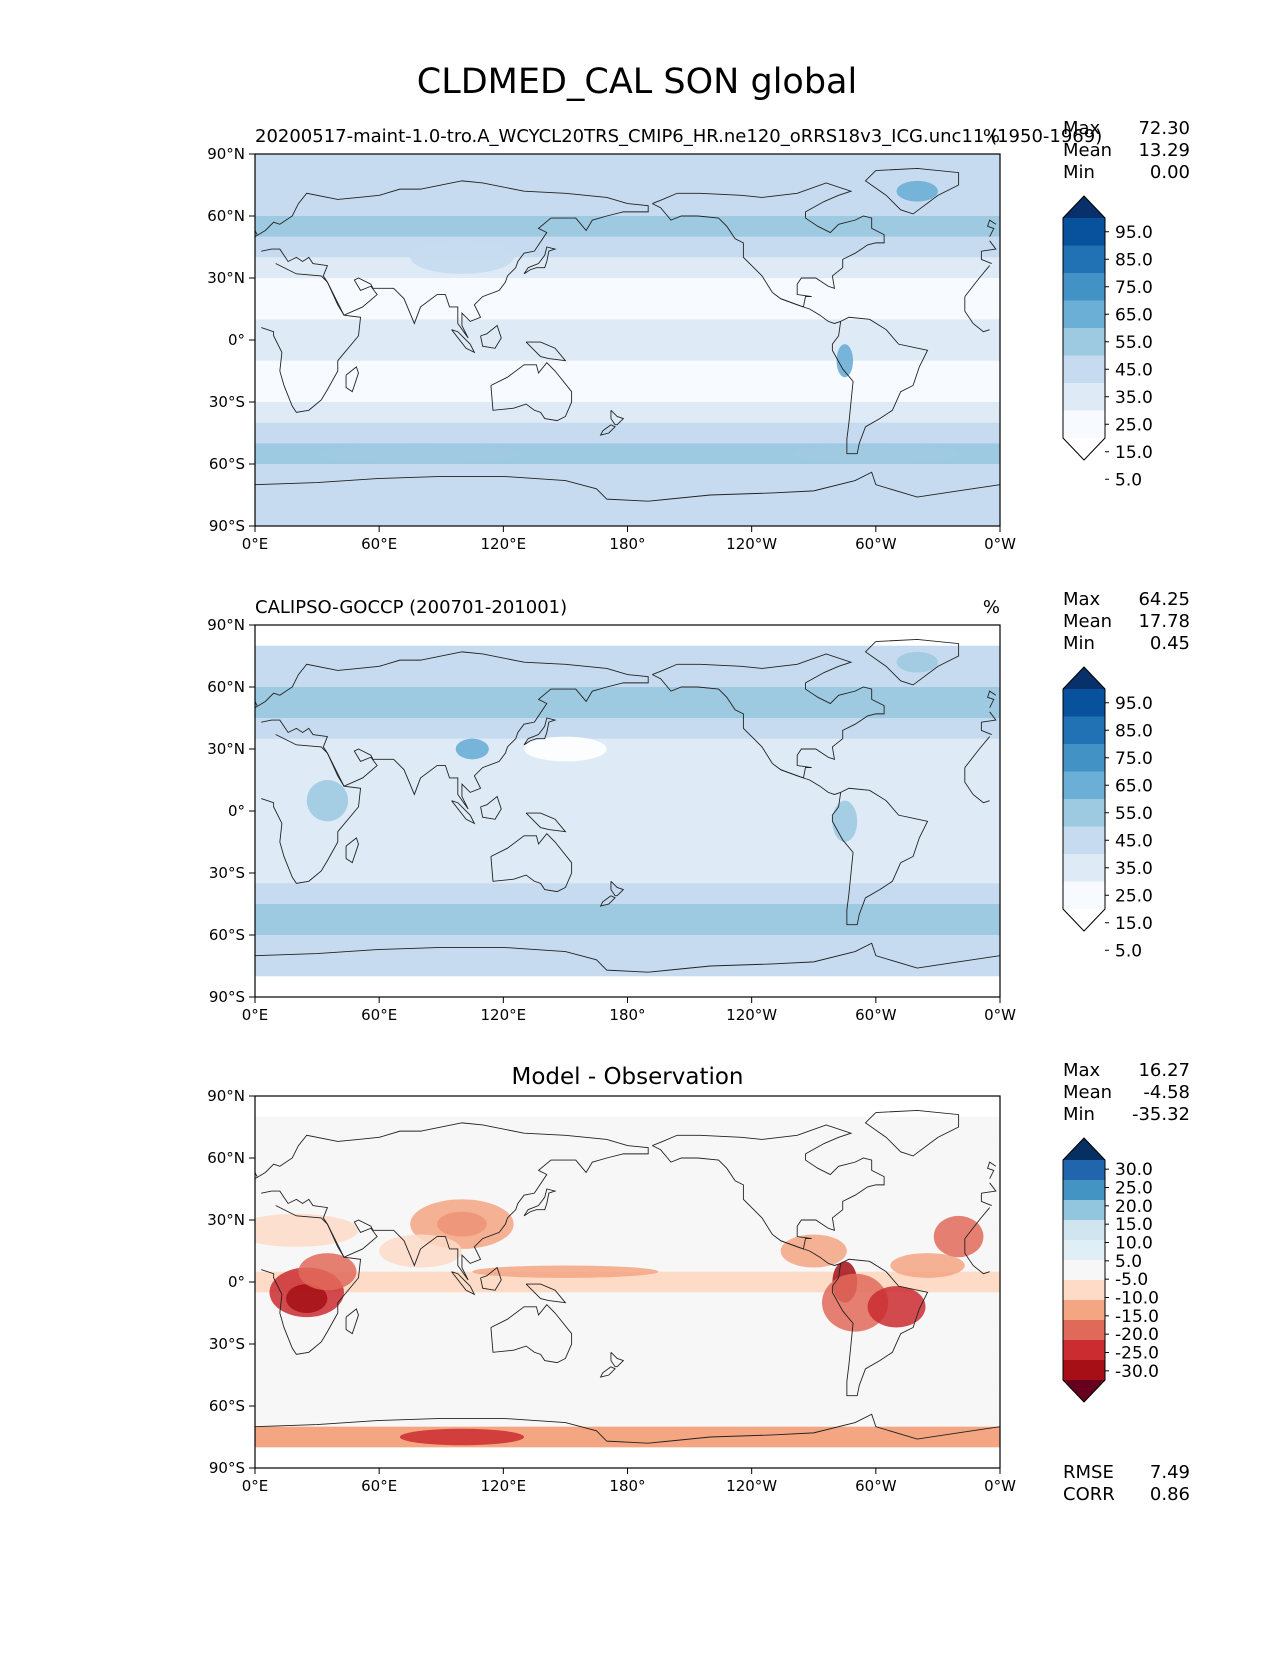  What do you see at coordinates (1134, 1225) in the screenshot?
I see `colorbar-tick-label: 15.0` at bounding box center [1134, 1225].